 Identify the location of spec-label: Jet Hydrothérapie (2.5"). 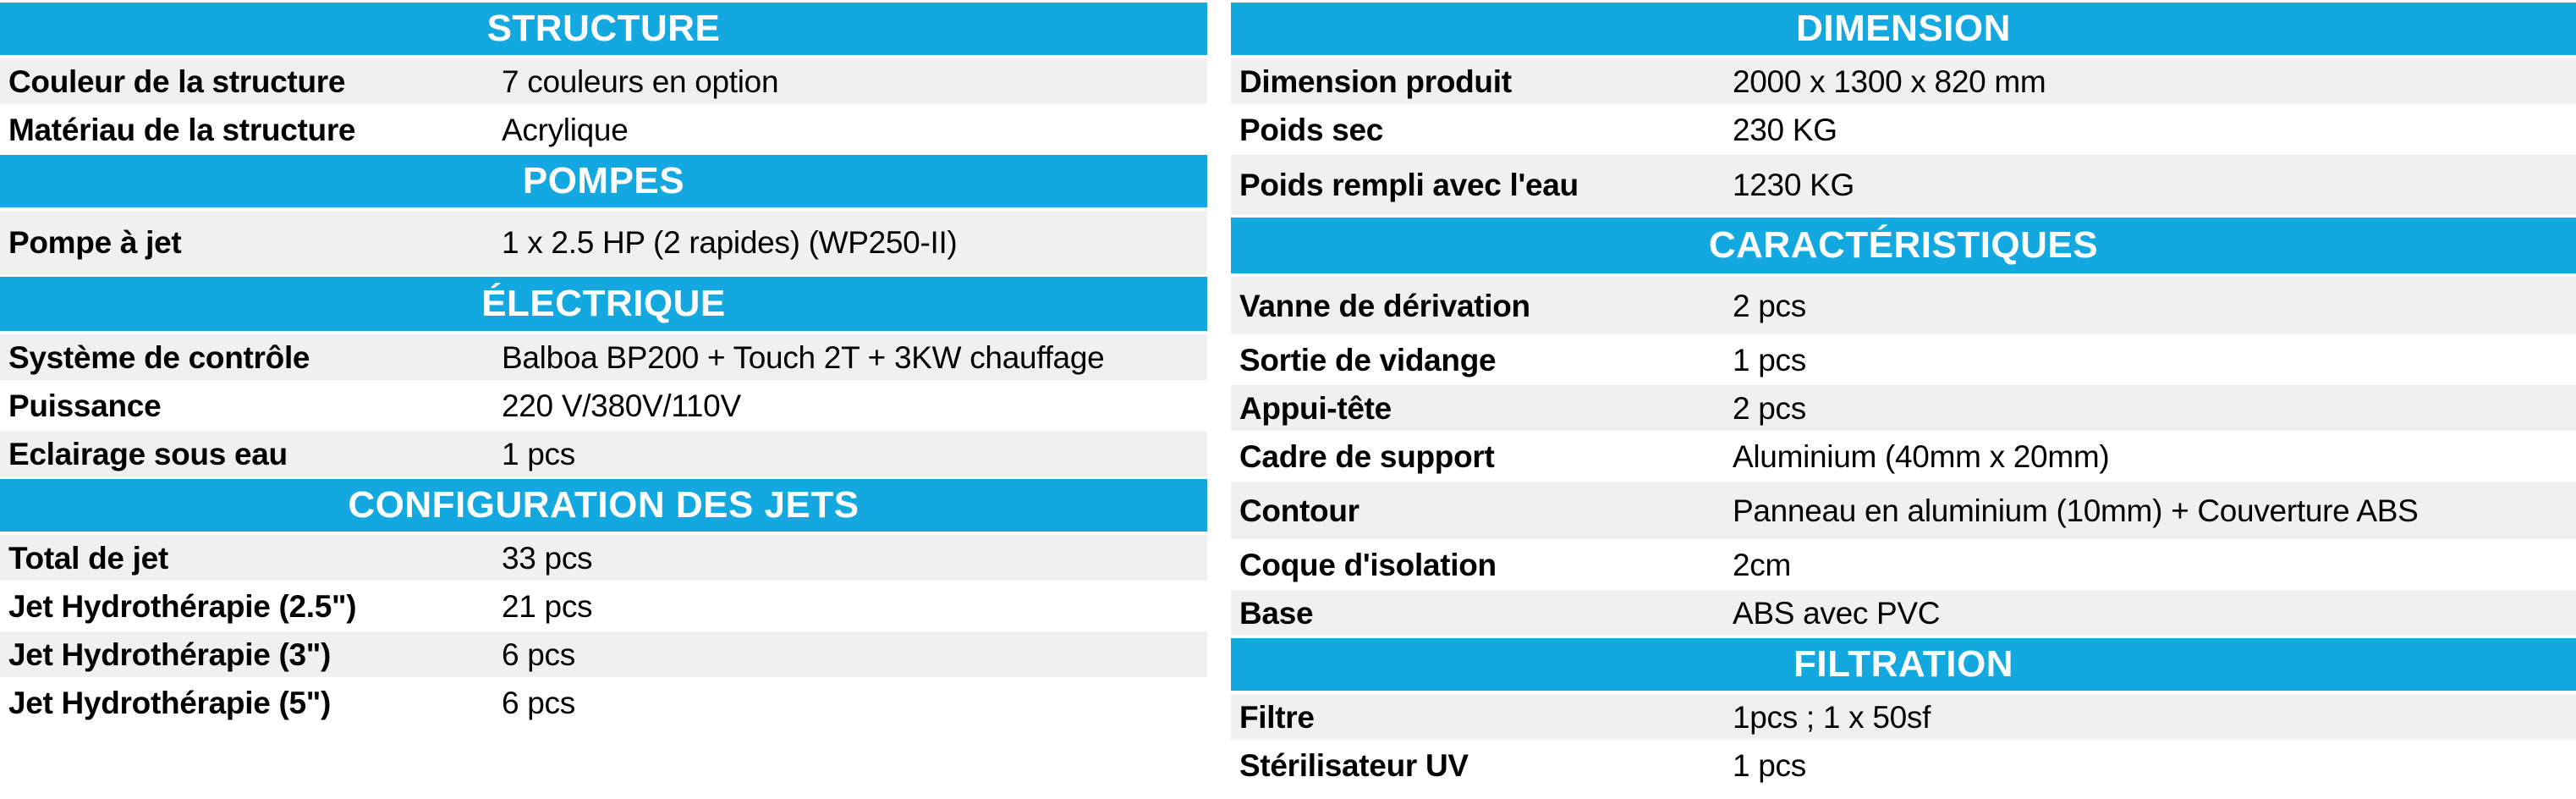
(182, 606).